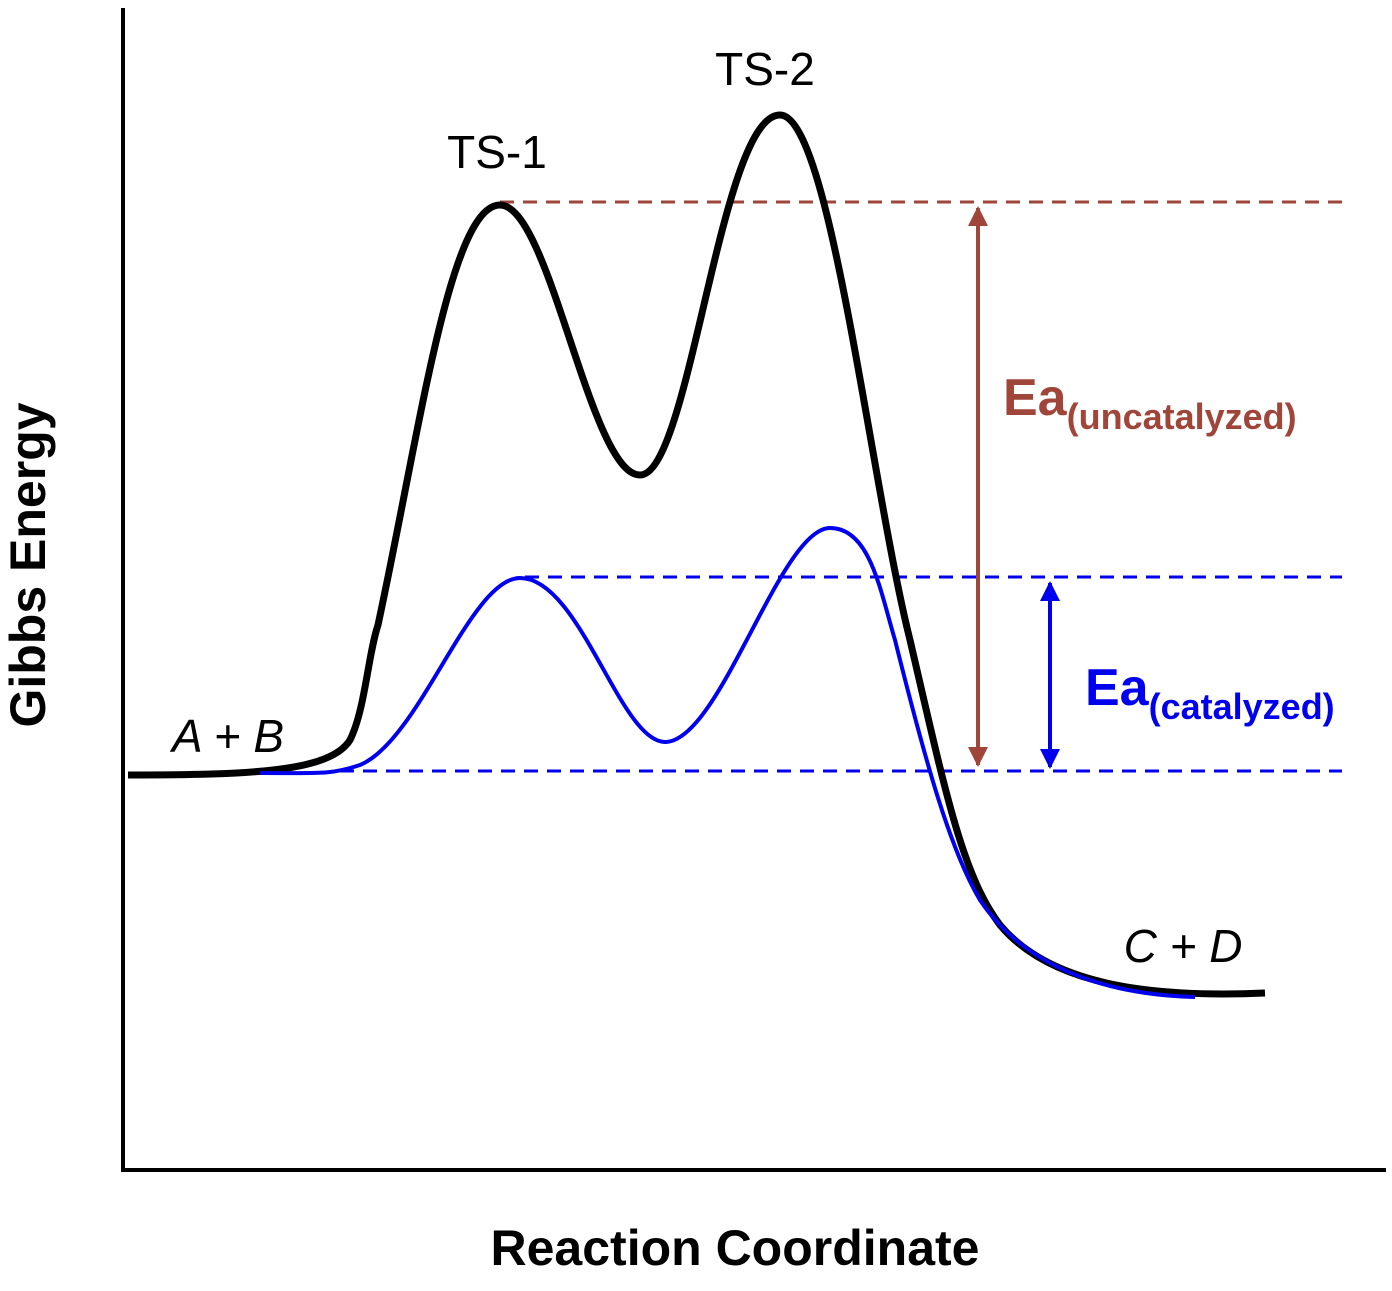 The width and height of the screenshot is (1392, 1291). I want to click on products-label: C + D, so click(1183, 946).